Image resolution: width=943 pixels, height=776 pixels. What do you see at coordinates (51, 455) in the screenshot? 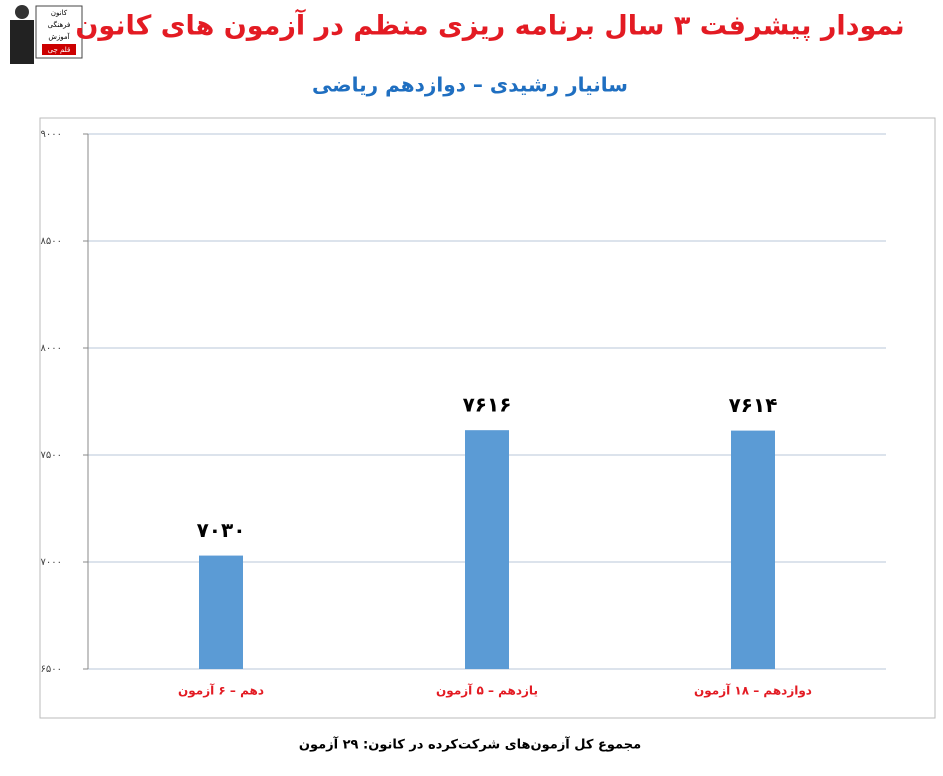
I see `y-tick-label: ۷۵۰۰` at bounding box center [51, 455].